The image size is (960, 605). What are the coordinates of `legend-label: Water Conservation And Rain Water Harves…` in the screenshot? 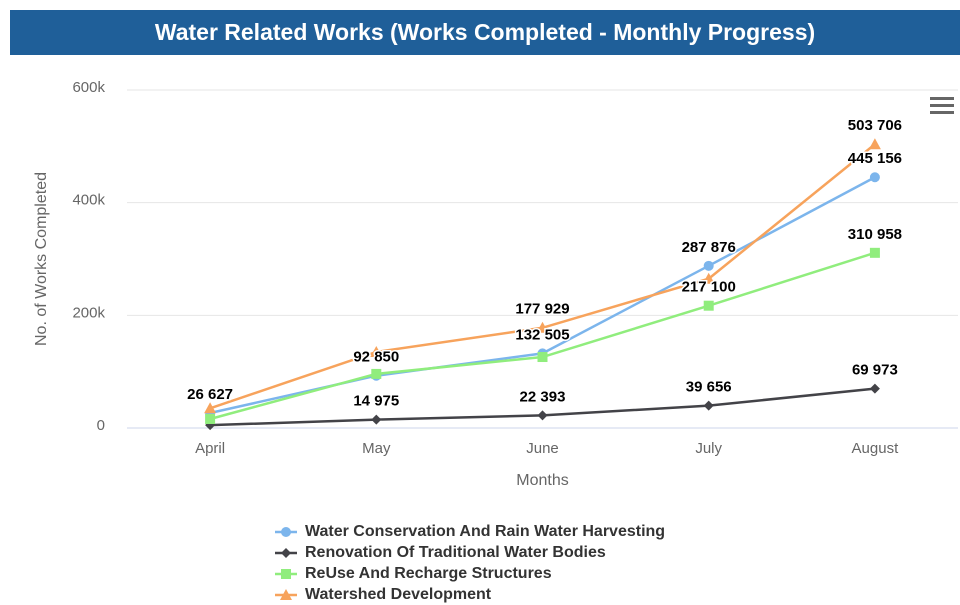 It's located at (485, 531).